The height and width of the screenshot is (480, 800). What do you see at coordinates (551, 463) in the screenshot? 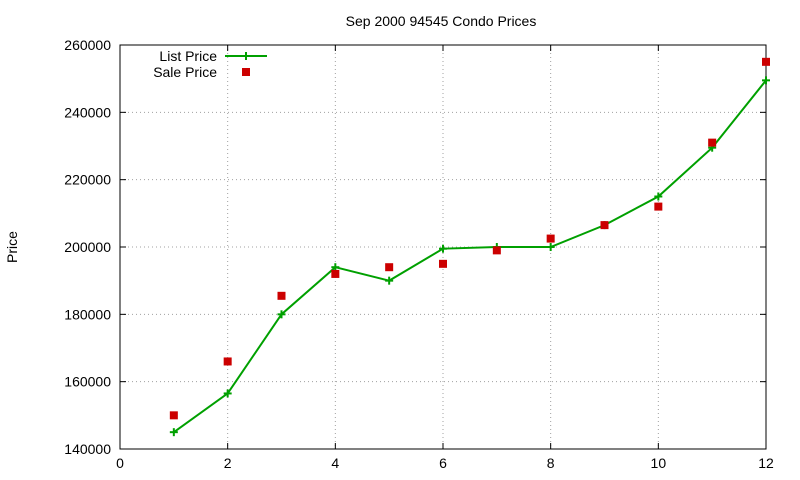
I see `x-tick-label: 8` at bounding box center [551, 463].